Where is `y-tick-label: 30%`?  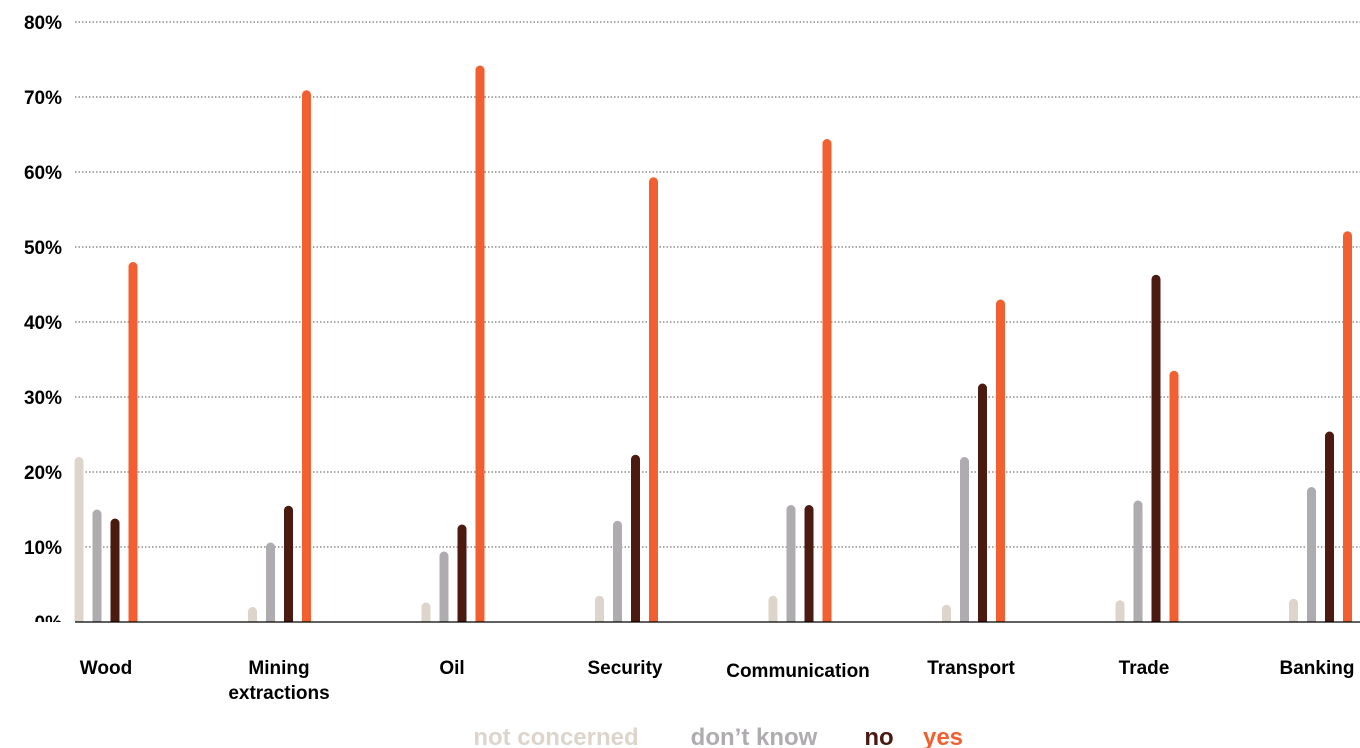 y-tick-label: 30% is located at coordinates (43, 398).